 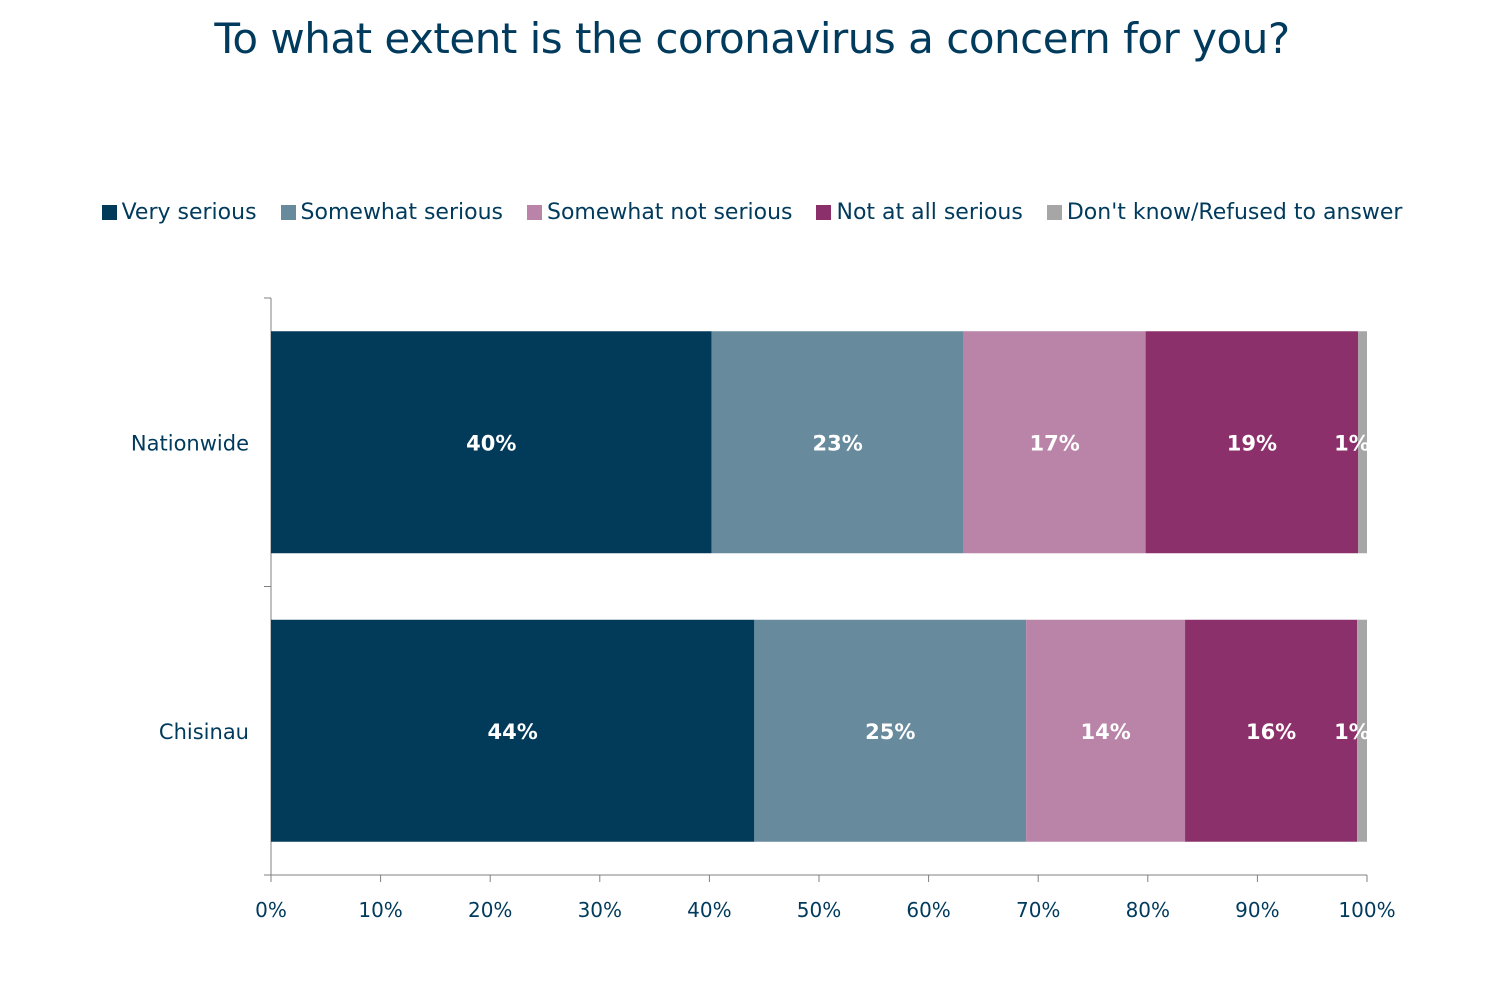 What do you see at coordinates (1257, 910) in the screenshot?
I see `x-tick-label: 90%` at bounding box center [1257, 910].